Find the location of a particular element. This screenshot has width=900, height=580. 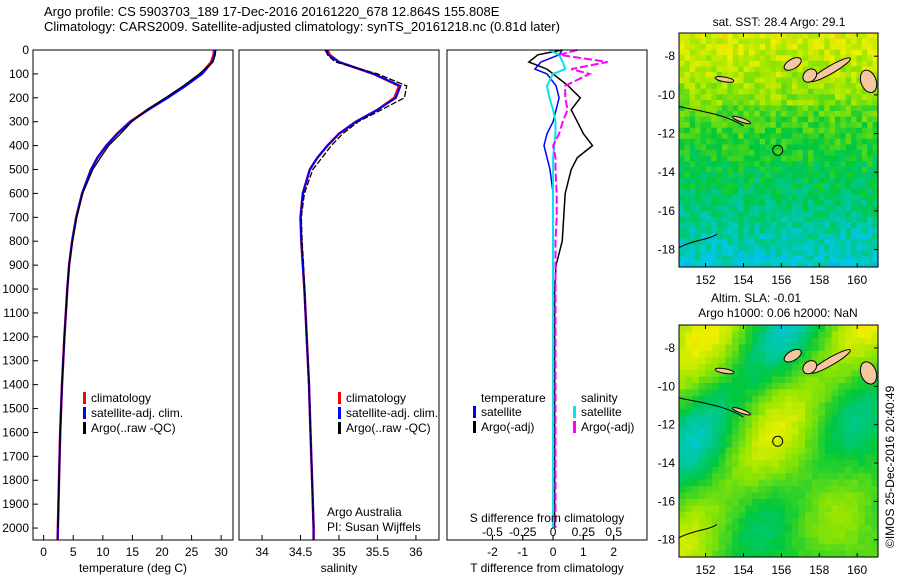

y-tick-label: -10 is located at coordinates (667, 95).